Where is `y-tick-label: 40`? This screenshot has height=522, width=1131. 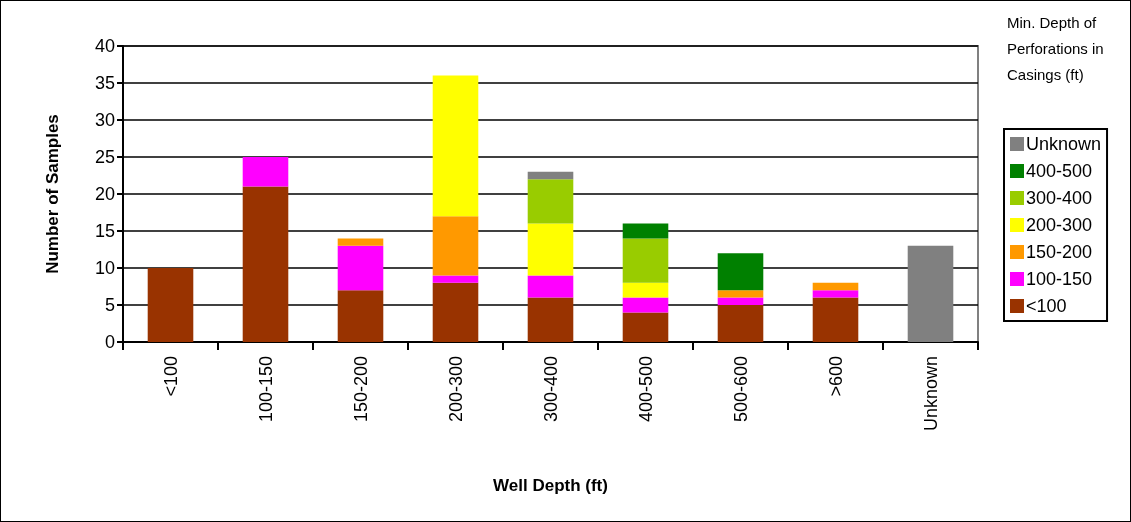 y-tick-label: 40 is located at coordinates (104, 46).